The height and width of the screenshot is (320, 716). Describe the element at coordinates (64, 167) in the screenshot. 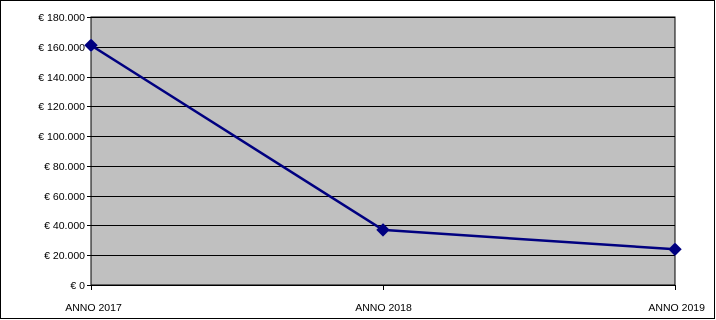

I see `y-tick-label: € 80.000` at that location.